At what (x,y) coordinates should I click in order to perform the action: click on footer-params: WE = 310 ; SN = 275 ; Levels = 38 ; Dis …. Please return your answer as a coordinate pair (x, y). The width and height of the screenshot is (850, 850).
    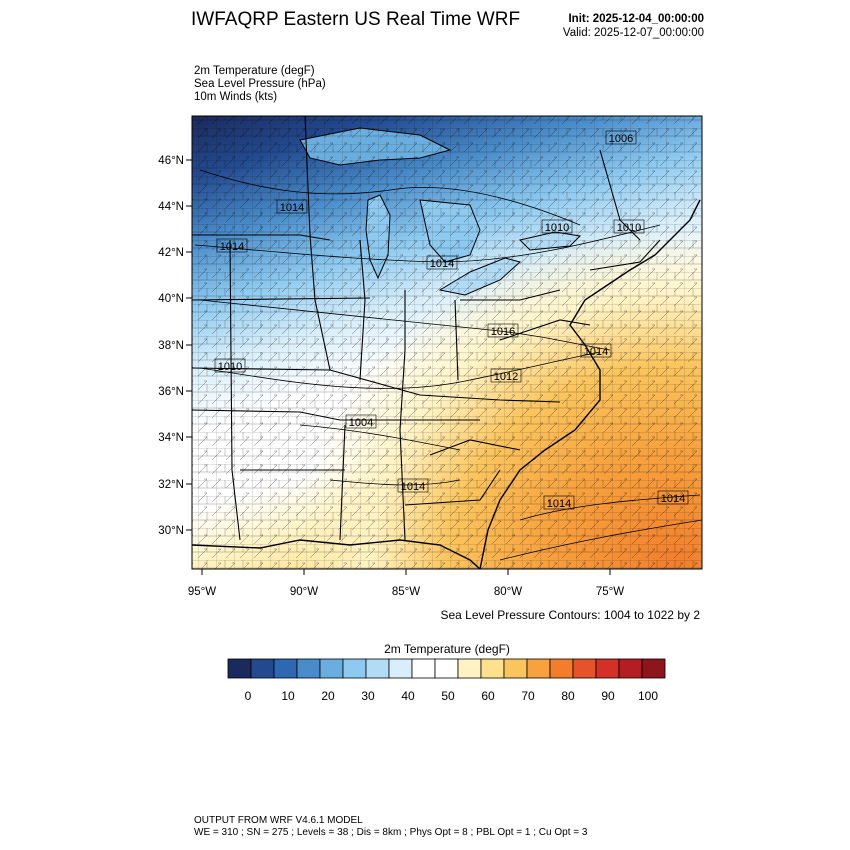
    Looking at the image, I should click on (391, 832).